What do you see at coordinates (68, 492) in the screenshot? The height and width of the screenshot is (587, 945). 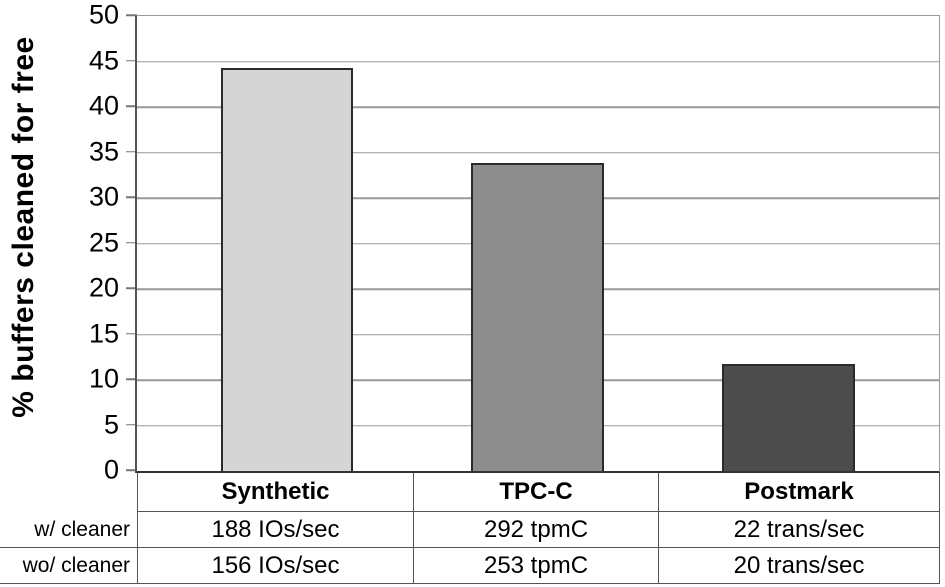 I see `table-corner-cell` at bounding box center [68, 492].